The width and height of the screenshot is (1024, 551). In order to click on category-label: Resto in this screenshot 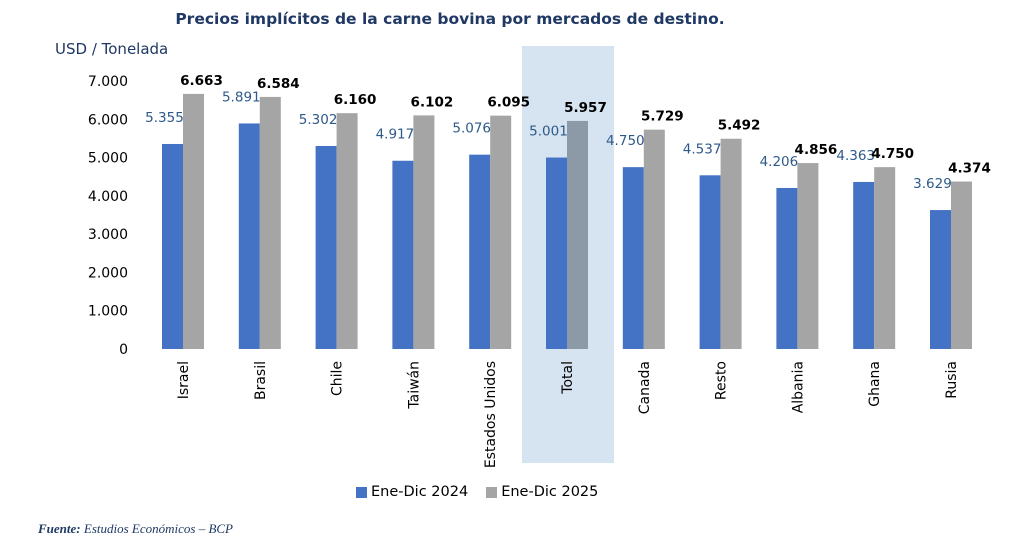, I will do `click(722, 380)`.